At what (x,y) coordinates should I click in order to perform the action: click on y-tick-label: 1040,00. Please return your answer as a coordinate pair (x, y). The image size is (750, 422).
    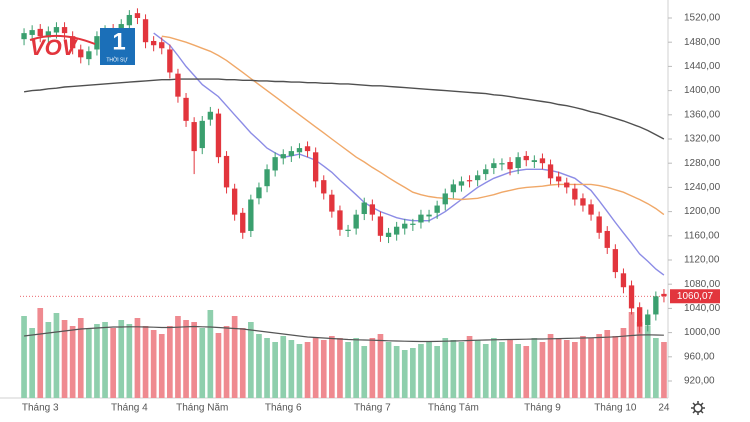
    Looking at the image, I should click on (702, 308).